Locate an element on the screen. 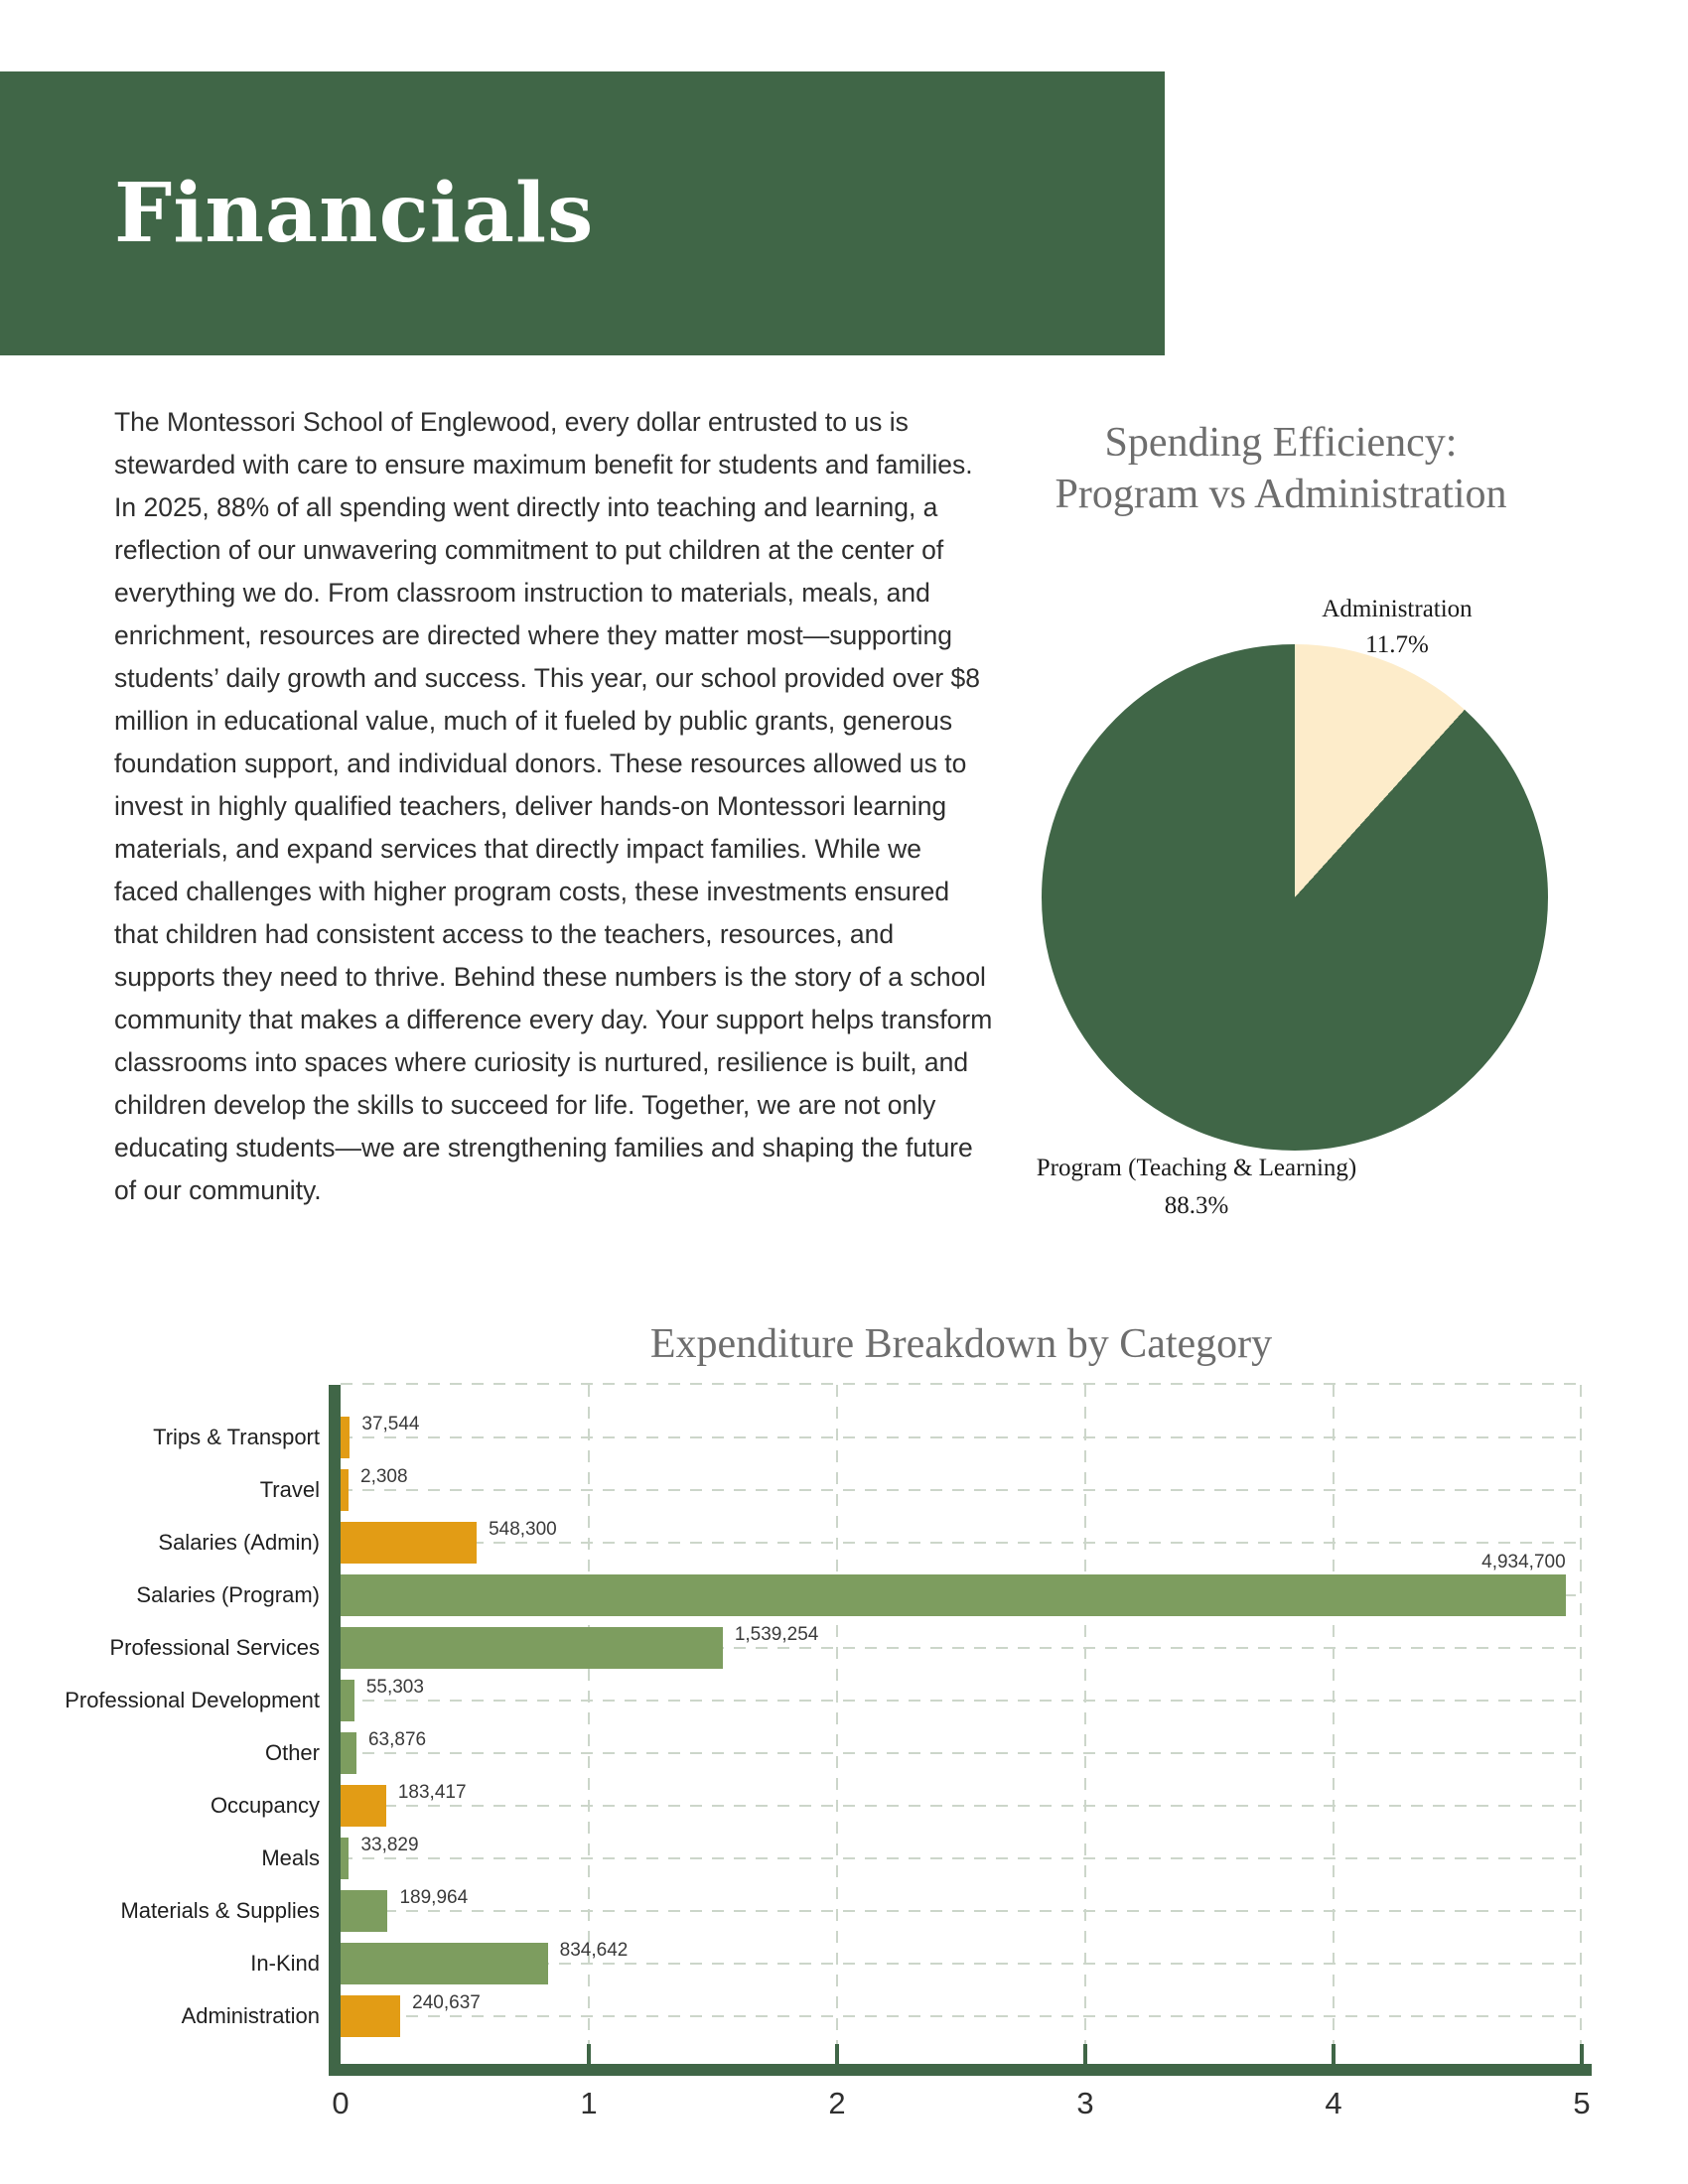 The width and height of the screenshot is (1688, 2184). bar-value-label: 37,544 is located at coordinates (390, 1424).